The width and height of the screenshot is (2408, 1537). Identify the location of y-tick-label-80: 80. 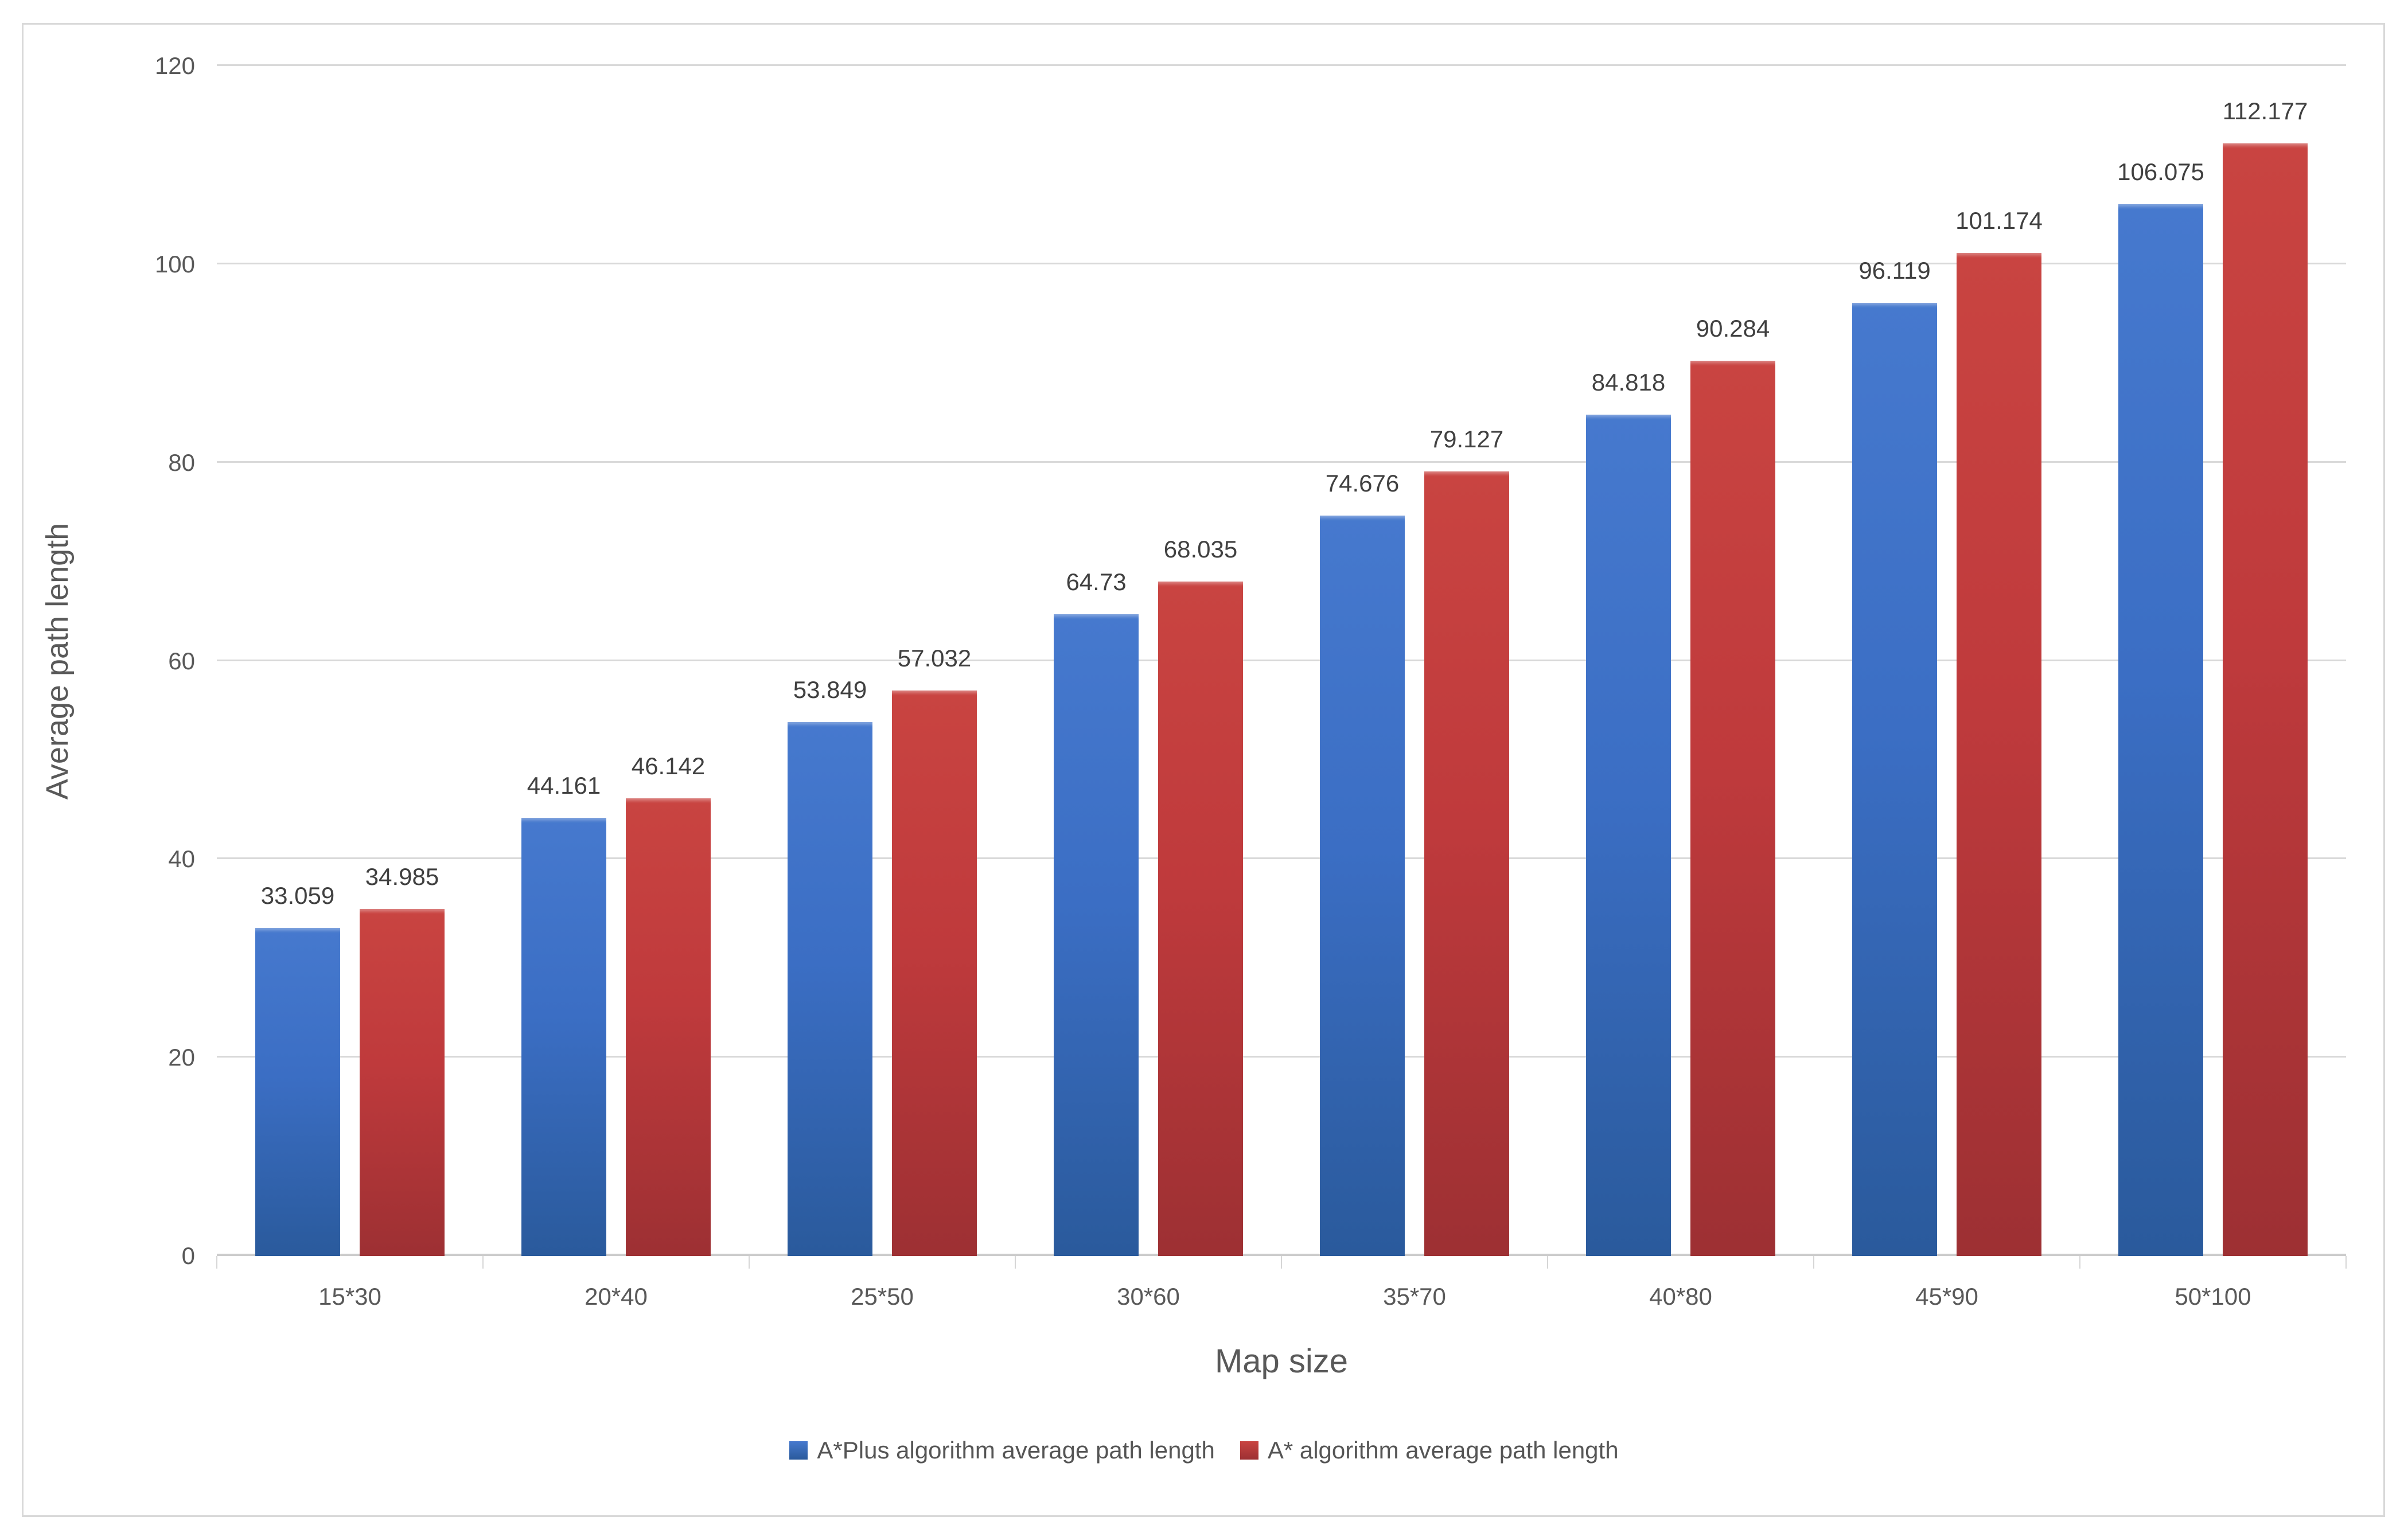
(181, 462).